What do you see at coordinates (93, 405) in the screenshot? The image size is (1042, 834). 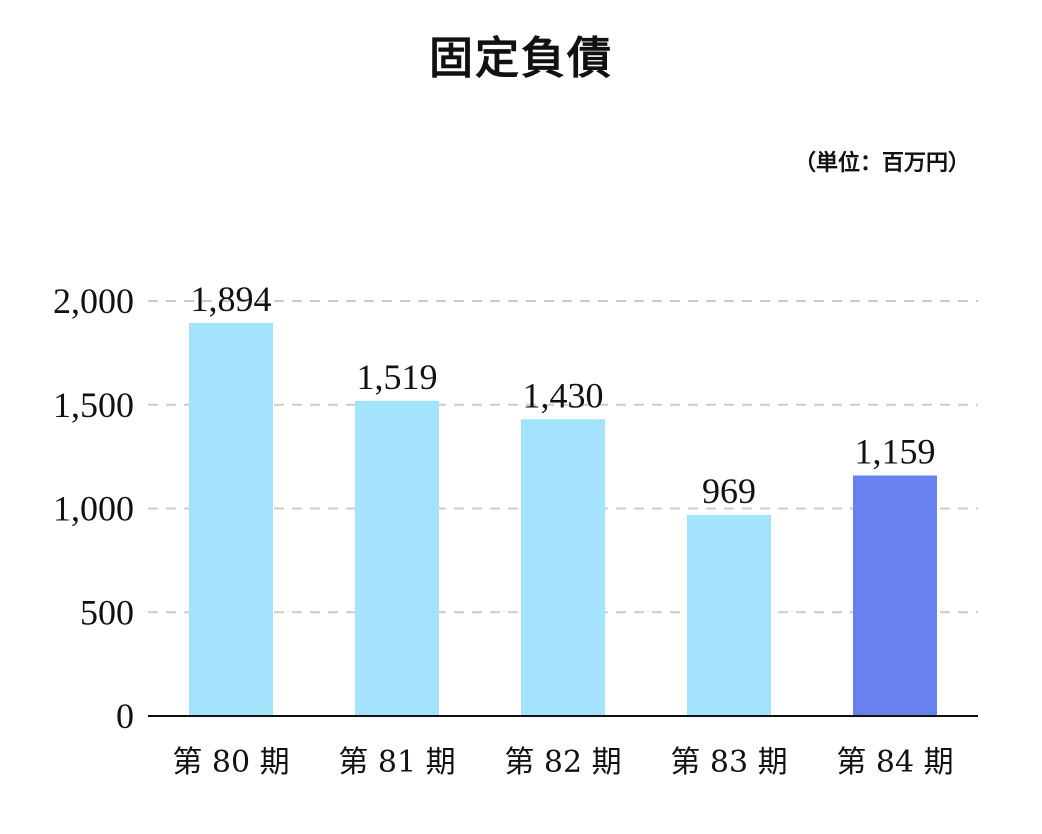 I see `y-tick-label: 1,500` at bounding box center [93, 405].